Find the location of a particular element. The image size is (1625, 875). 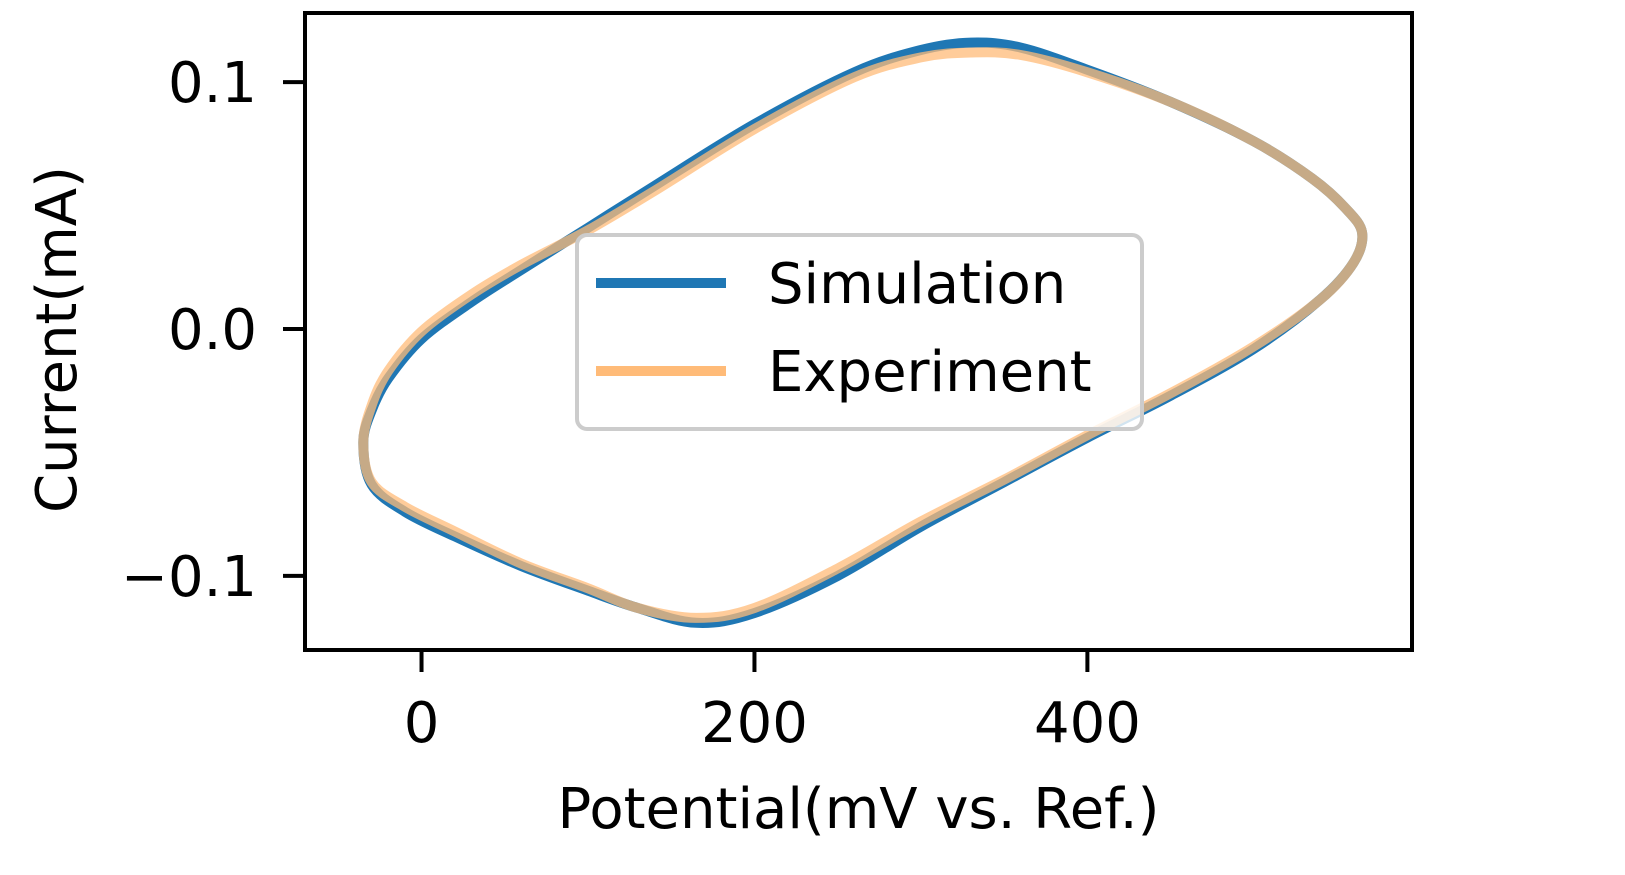

x-axis: 0 200 400 is located at coordinates (772, 703).